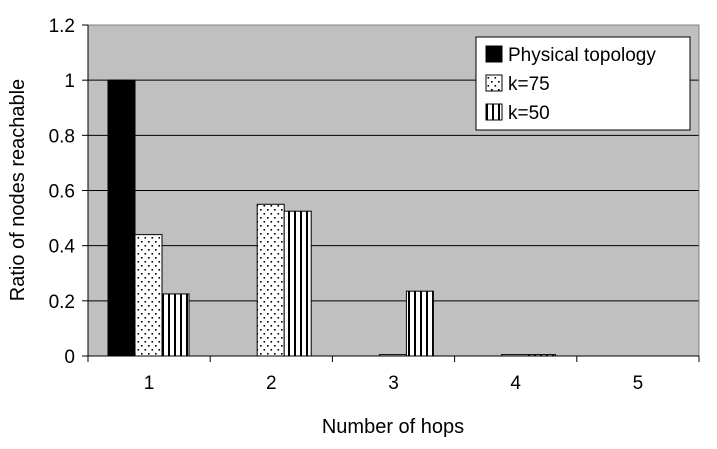  Describe the element at coordinates (638, 383) in the screenshot. I see `x-tick-label: 5` at that location.